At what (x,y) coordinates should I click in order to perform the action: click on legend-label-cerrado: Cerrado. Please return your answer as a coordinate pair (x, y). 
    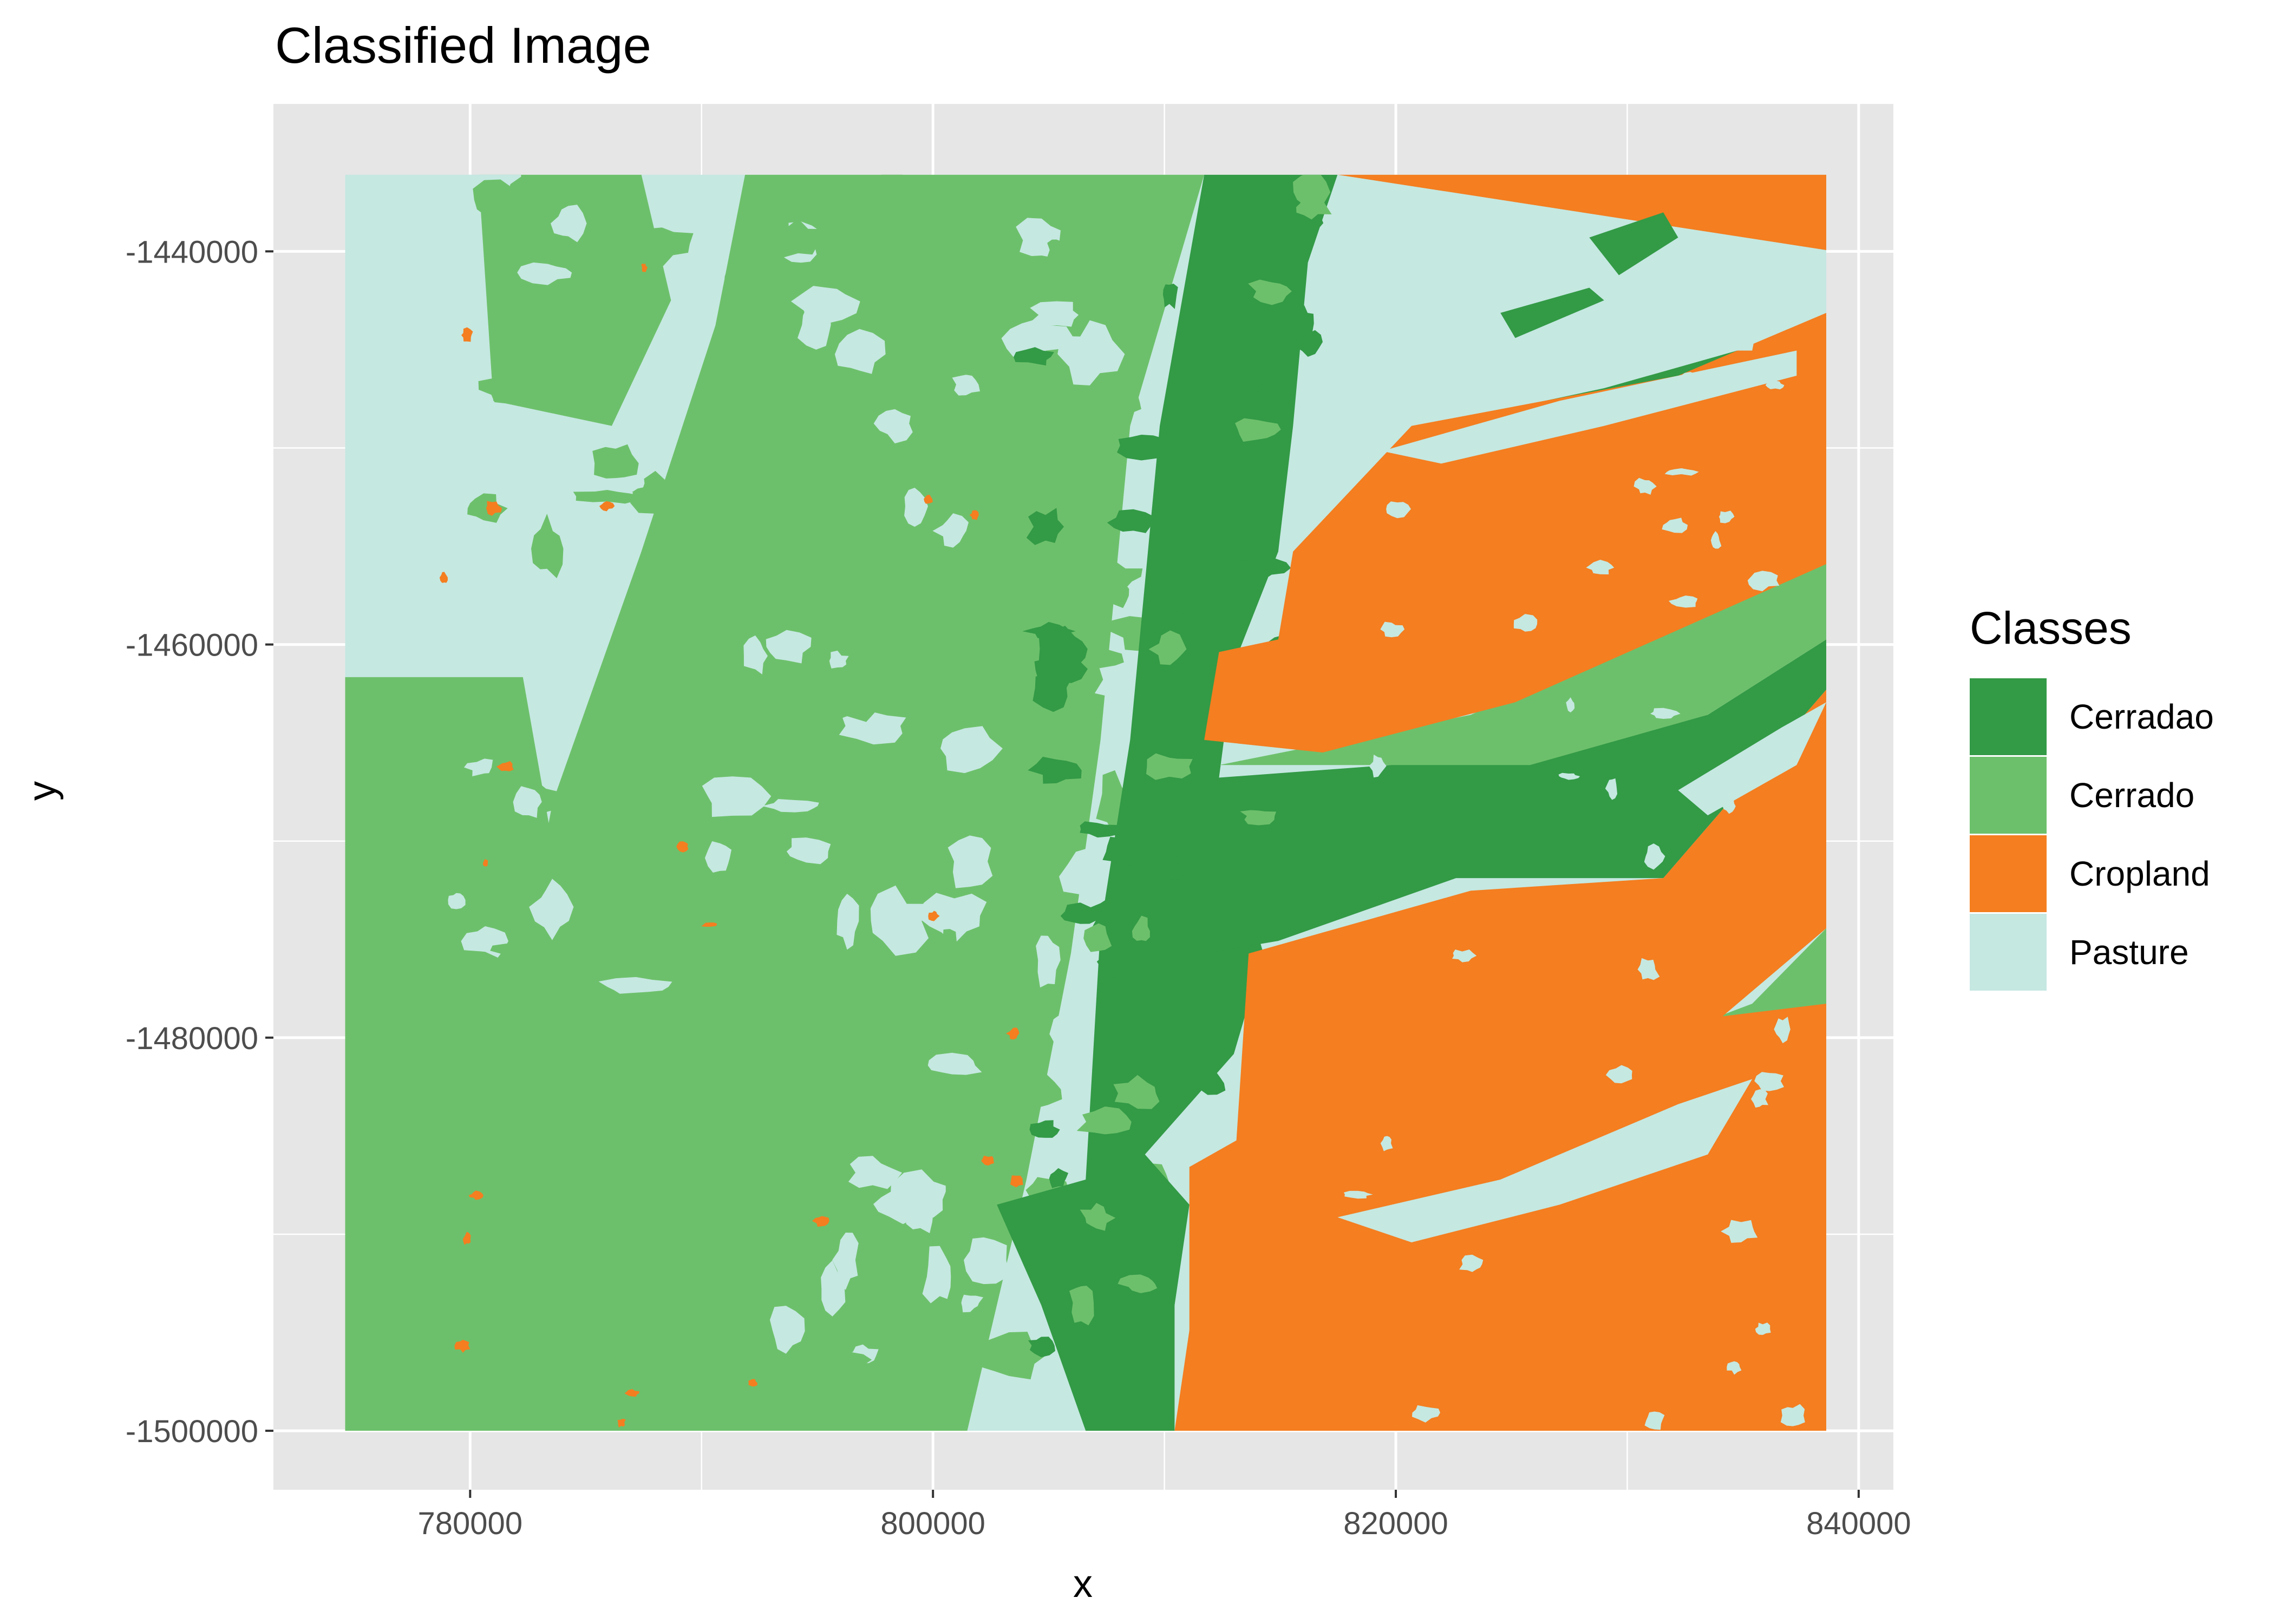
    Looking at the image, I should click on (2132, 795).